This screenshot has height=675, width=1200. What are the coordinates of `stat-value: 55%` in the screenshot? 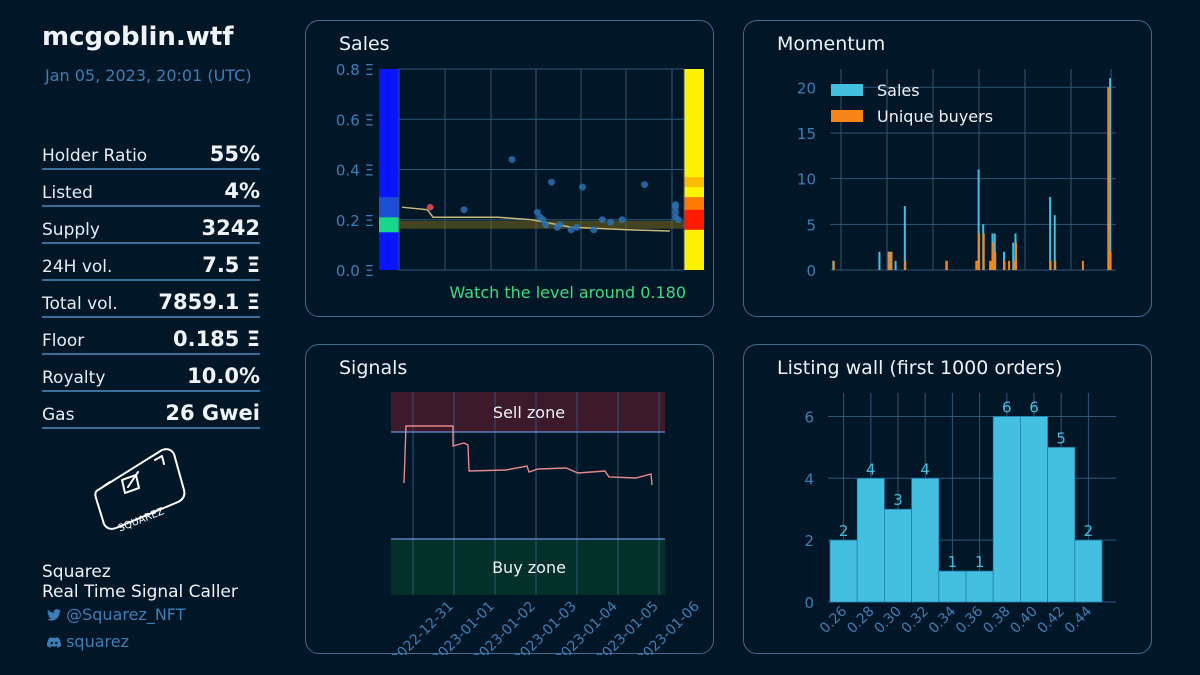 It's located at (234, 154).